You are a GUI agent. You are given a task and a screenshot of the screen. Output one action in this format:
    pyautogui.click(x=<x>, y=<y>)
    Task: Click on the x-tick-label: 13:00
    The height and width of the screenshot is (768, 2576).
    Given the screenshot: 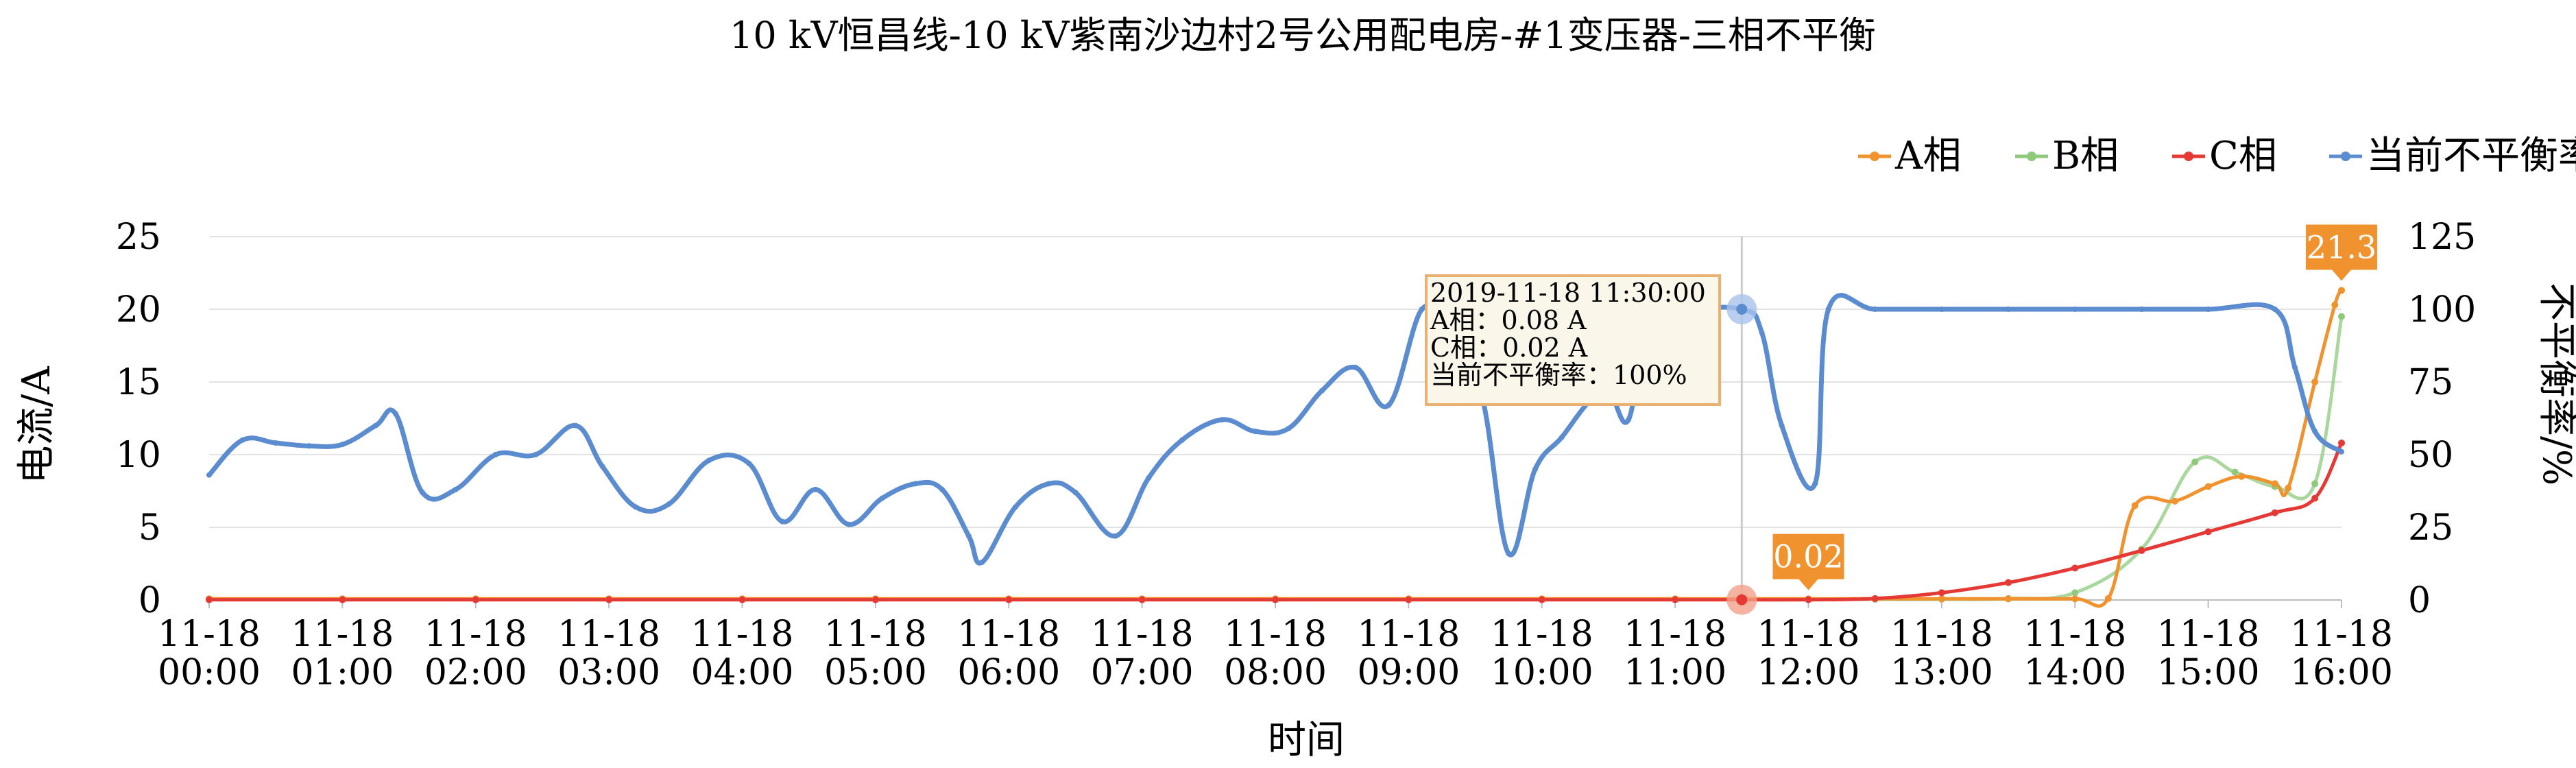 What is the action you would take?
    pyautogui.click(x=1941, y=672)
    